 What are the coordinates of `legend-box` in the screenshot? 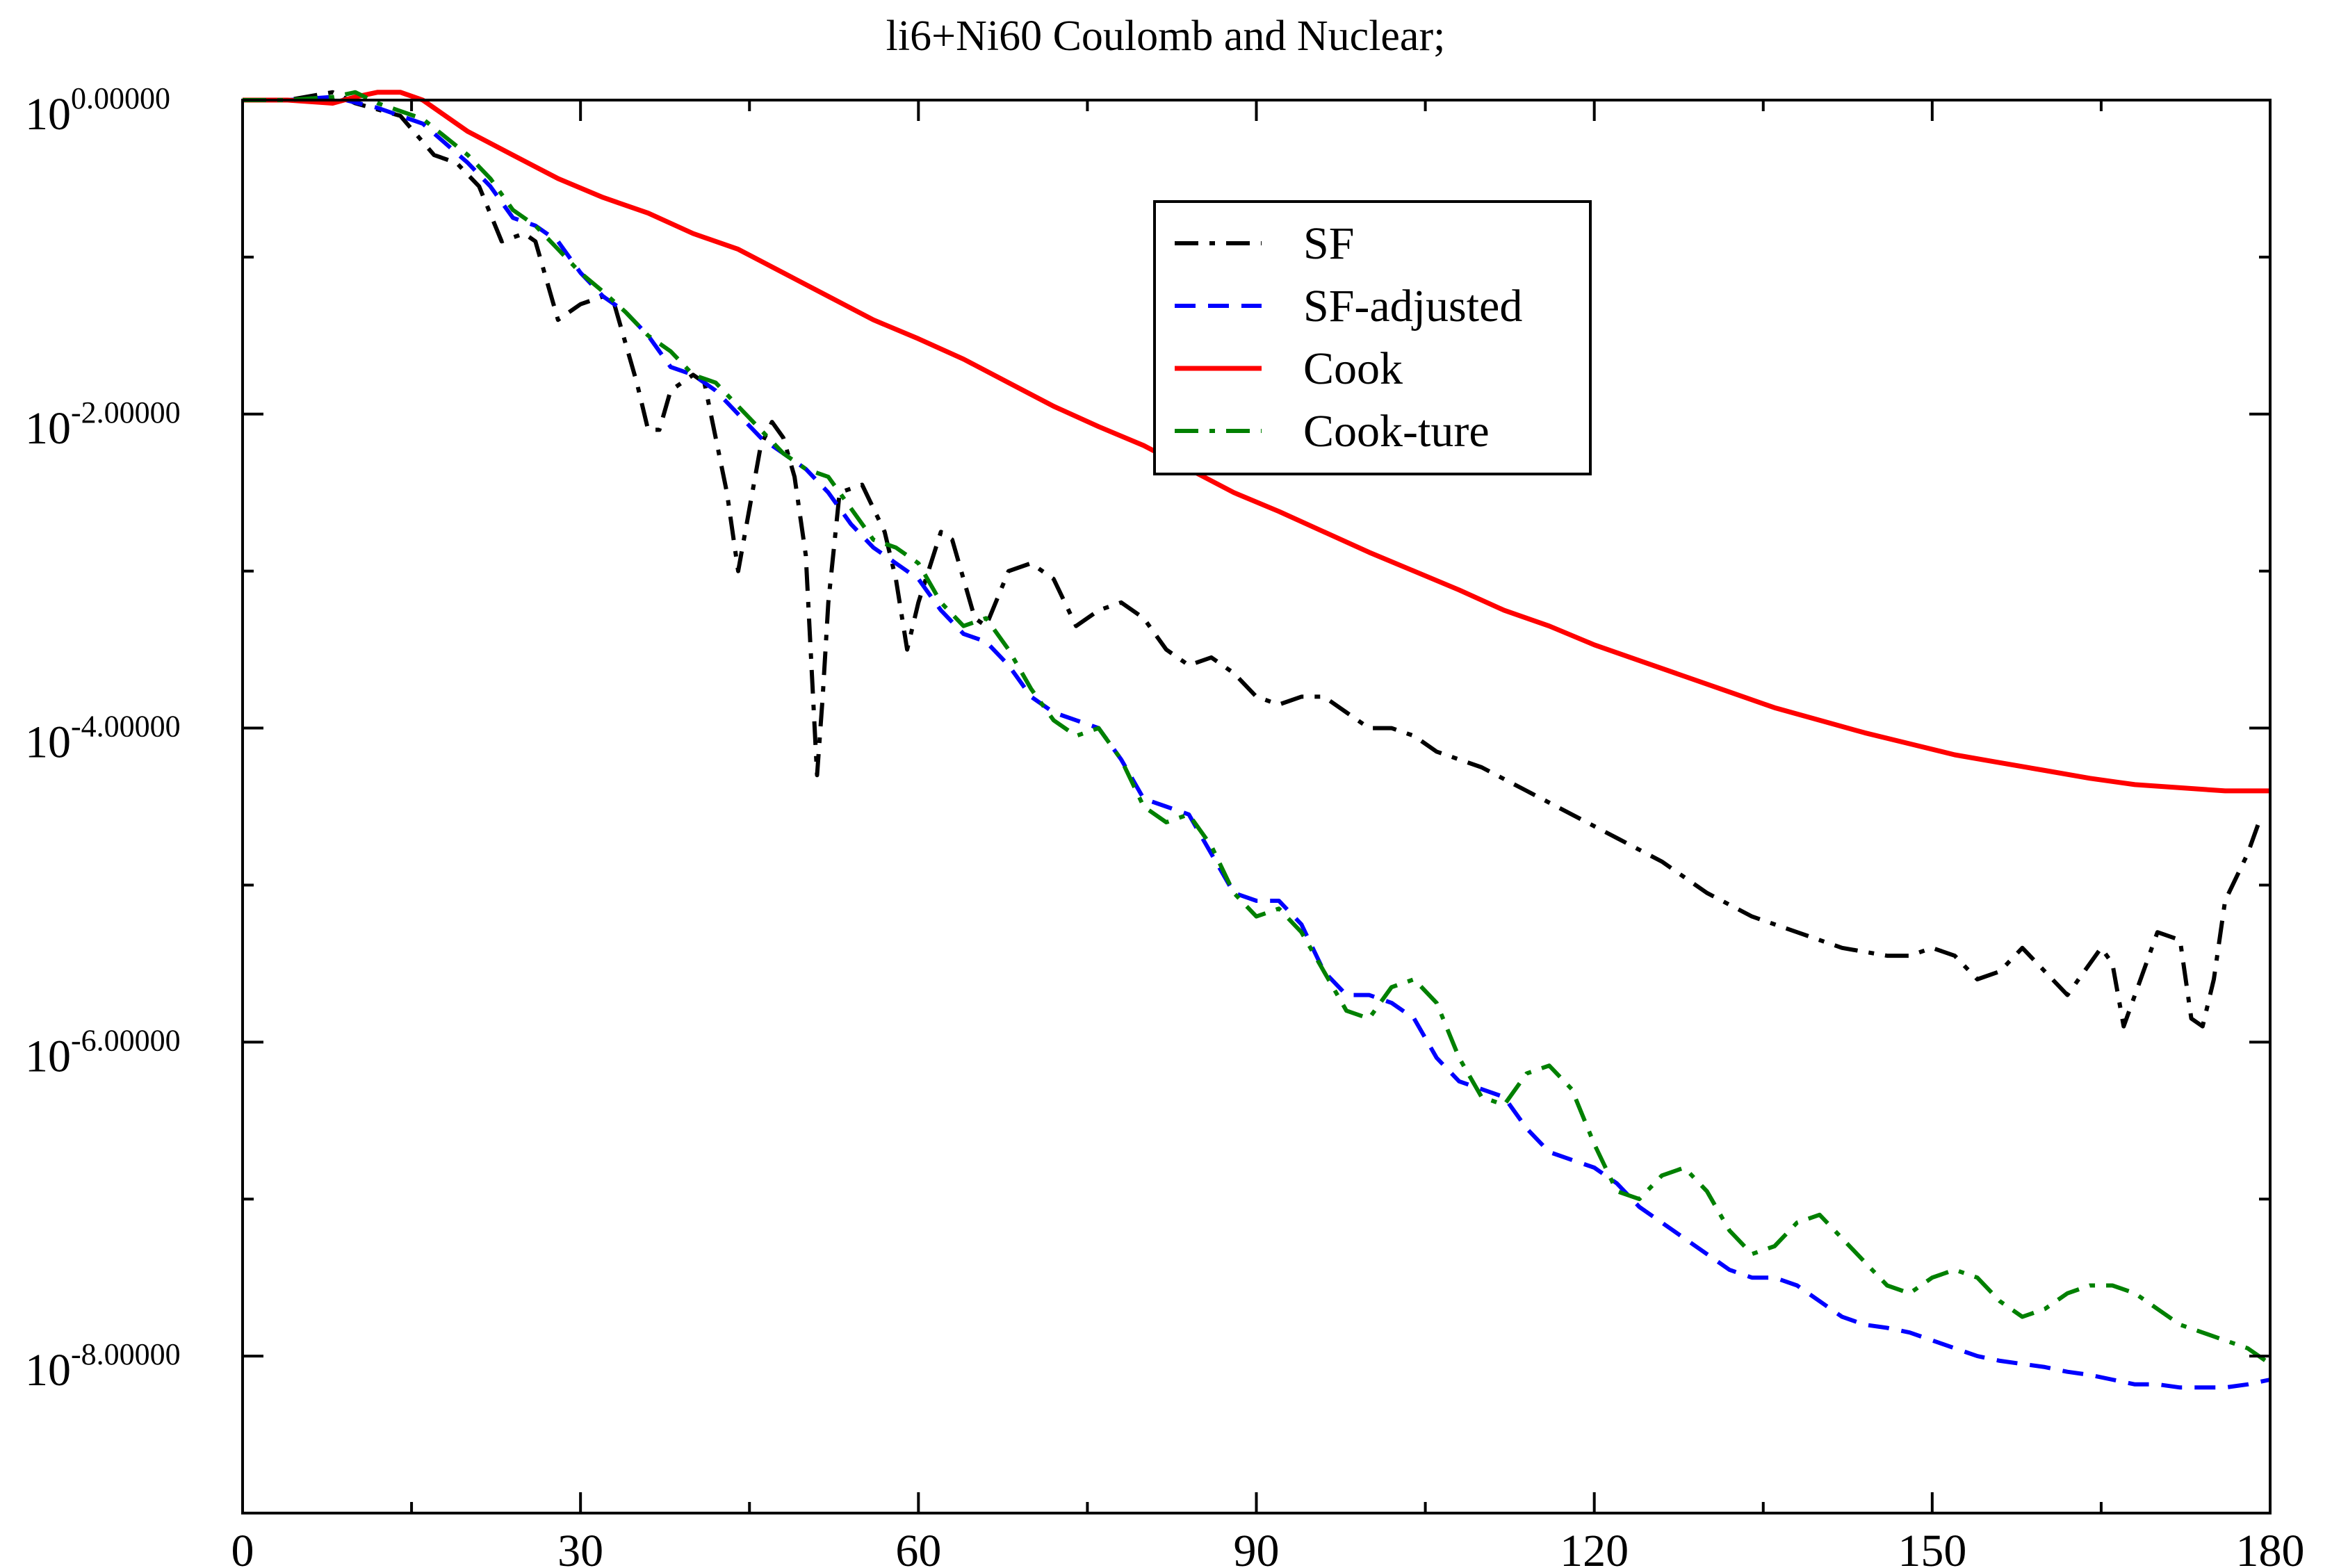 It's located at (1372, 337).